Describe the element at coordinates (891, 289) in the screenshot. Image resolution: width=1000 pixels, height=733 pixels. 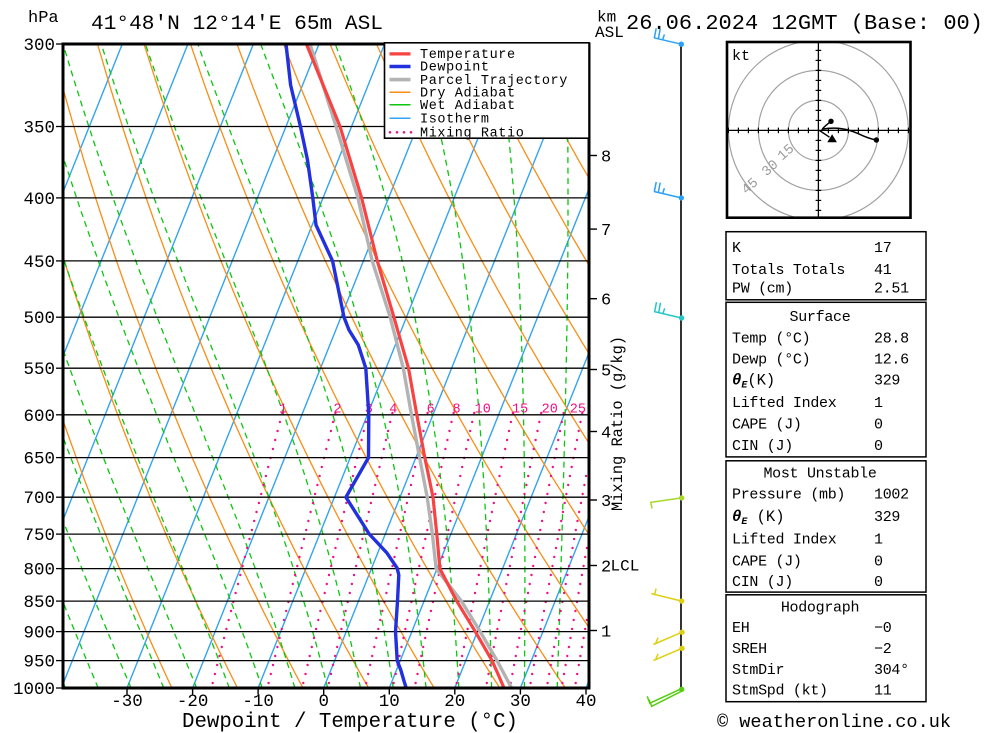
I see `svg-text: 2.51` at that location.